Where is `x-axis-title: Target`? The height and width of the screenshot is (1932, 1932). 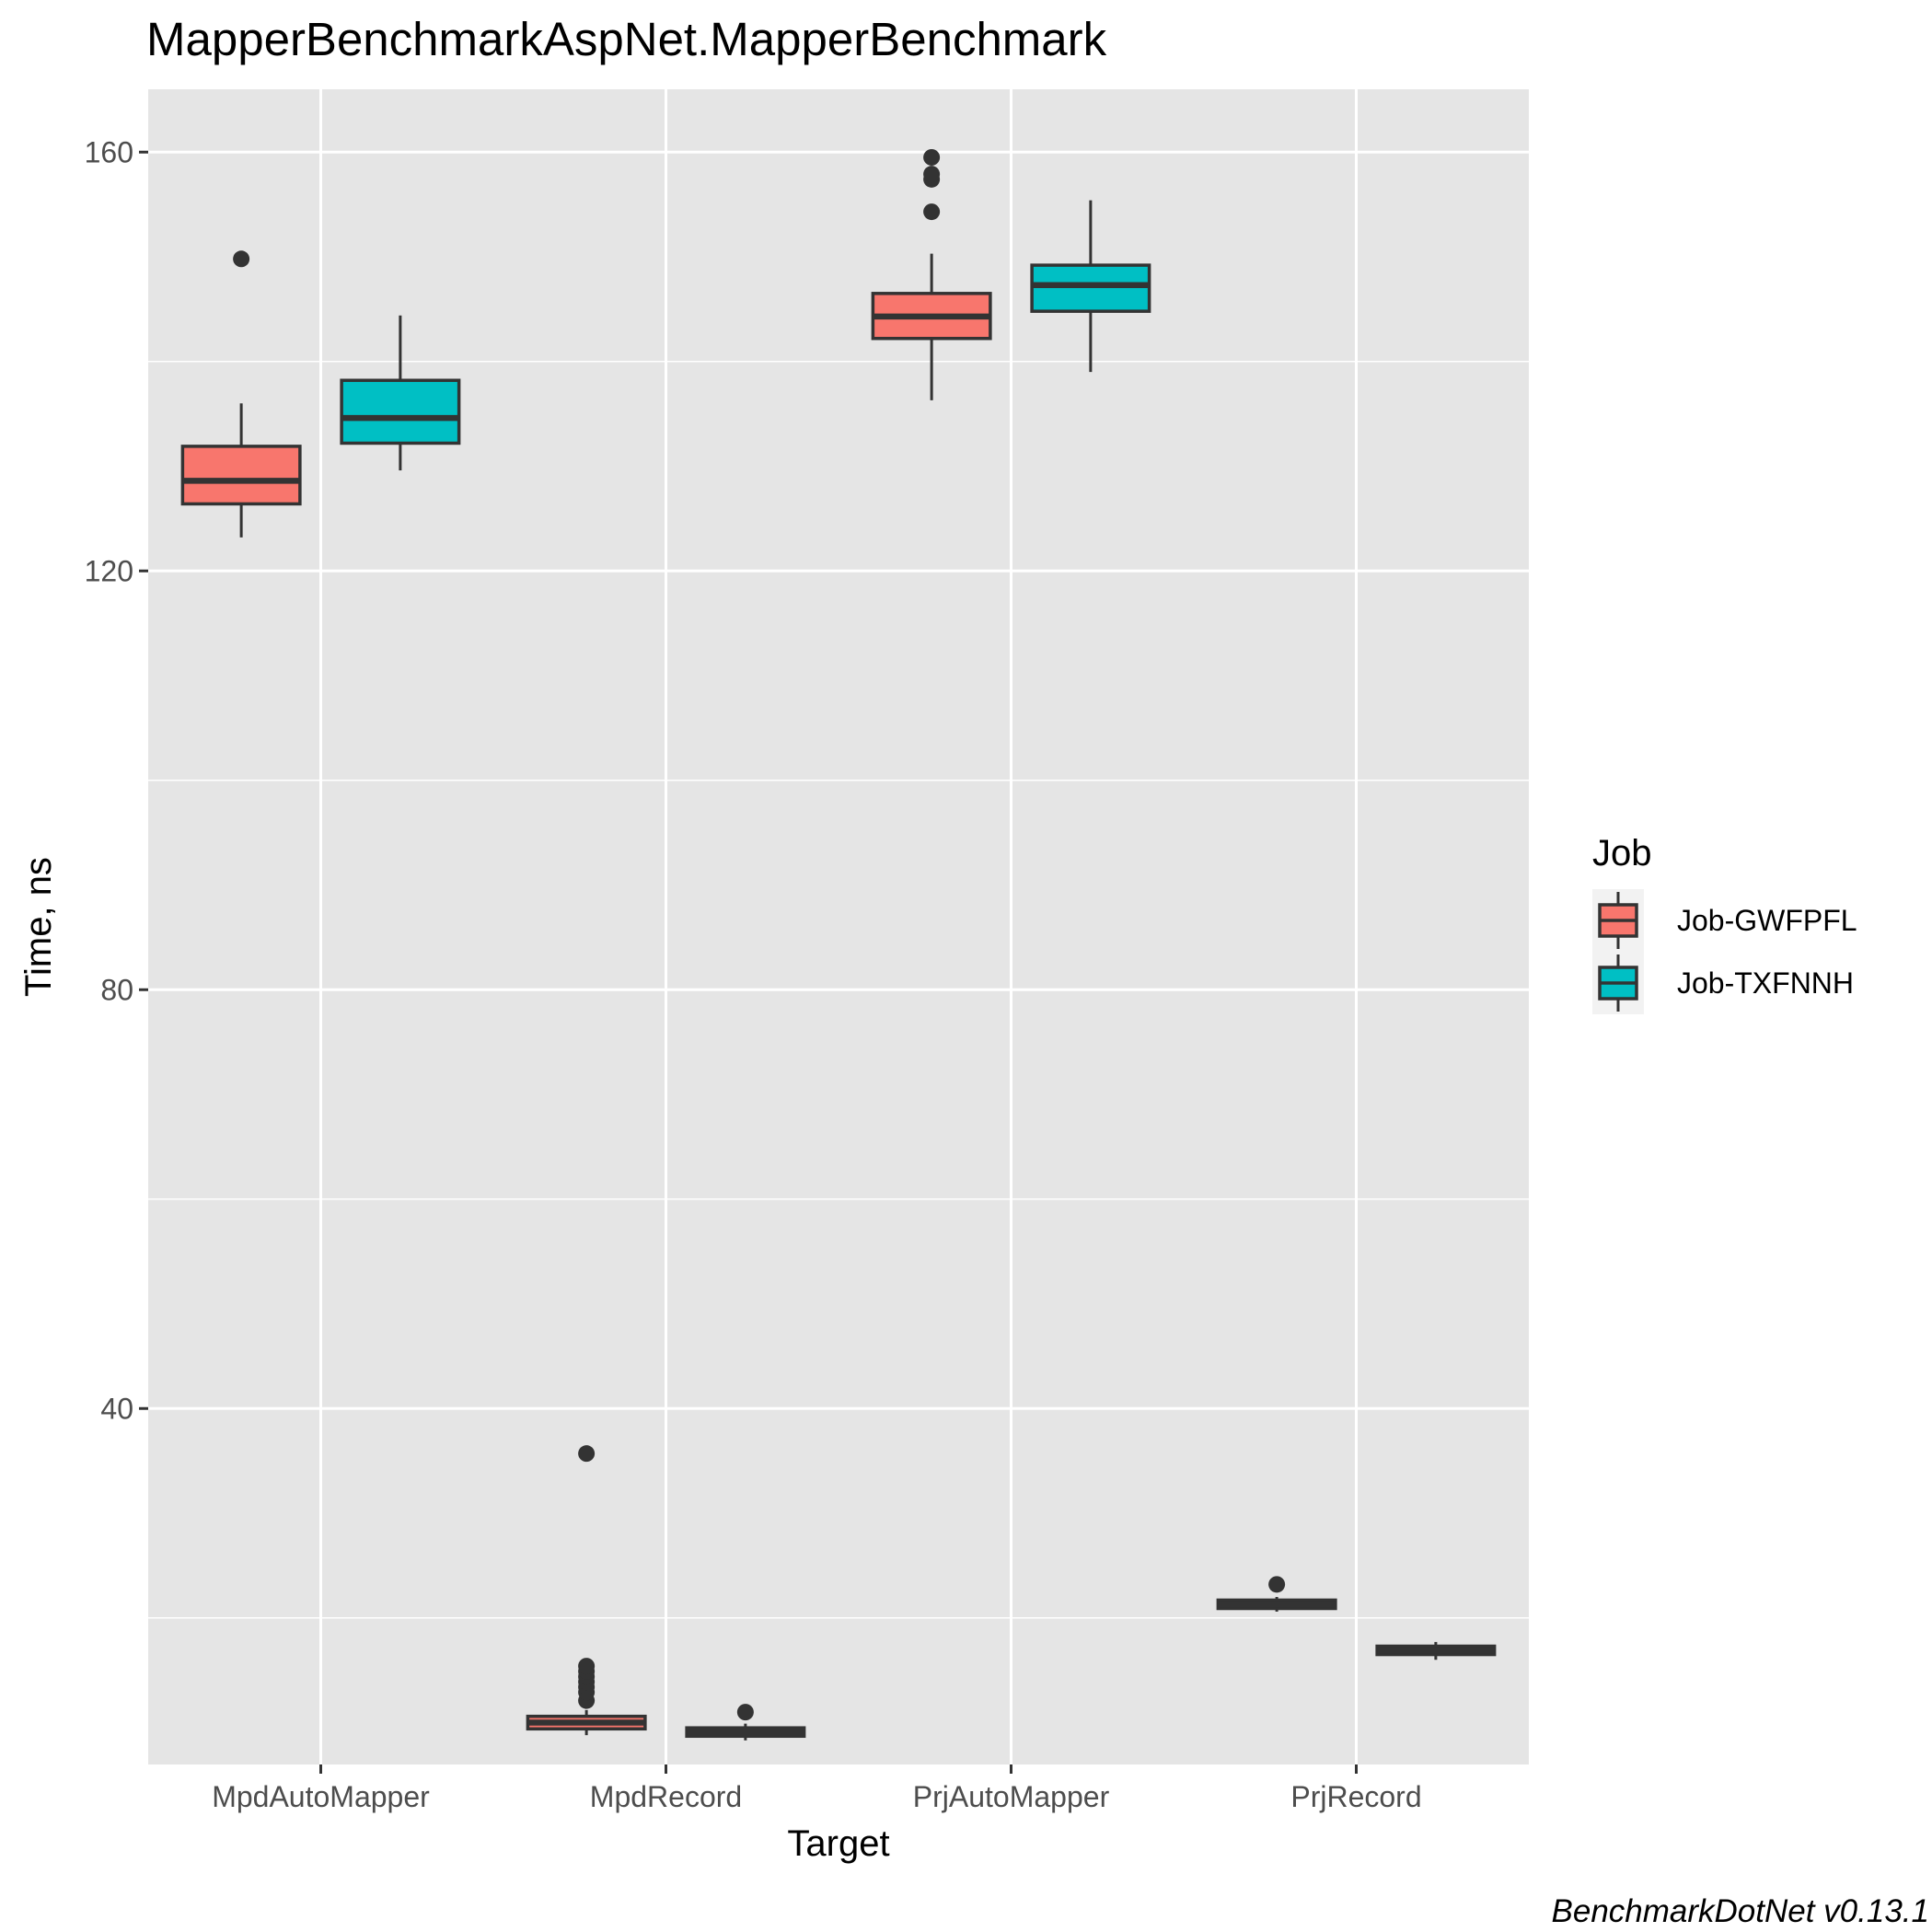
x-axis-title: Target is located at coordinates (838, 1844).